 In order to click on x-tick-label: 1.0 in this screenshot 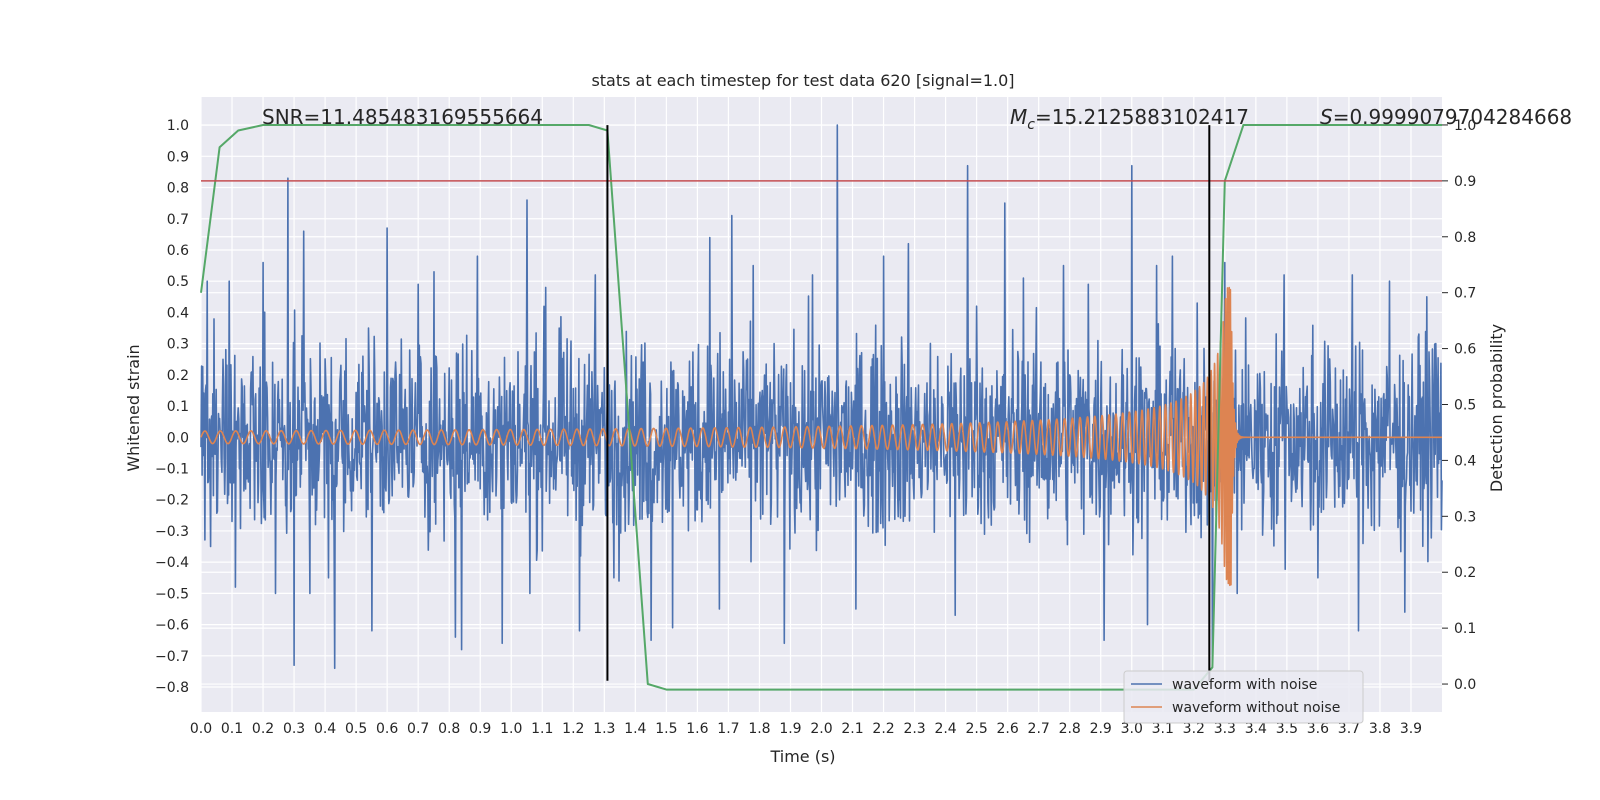, I will do `click(511, 729)`.